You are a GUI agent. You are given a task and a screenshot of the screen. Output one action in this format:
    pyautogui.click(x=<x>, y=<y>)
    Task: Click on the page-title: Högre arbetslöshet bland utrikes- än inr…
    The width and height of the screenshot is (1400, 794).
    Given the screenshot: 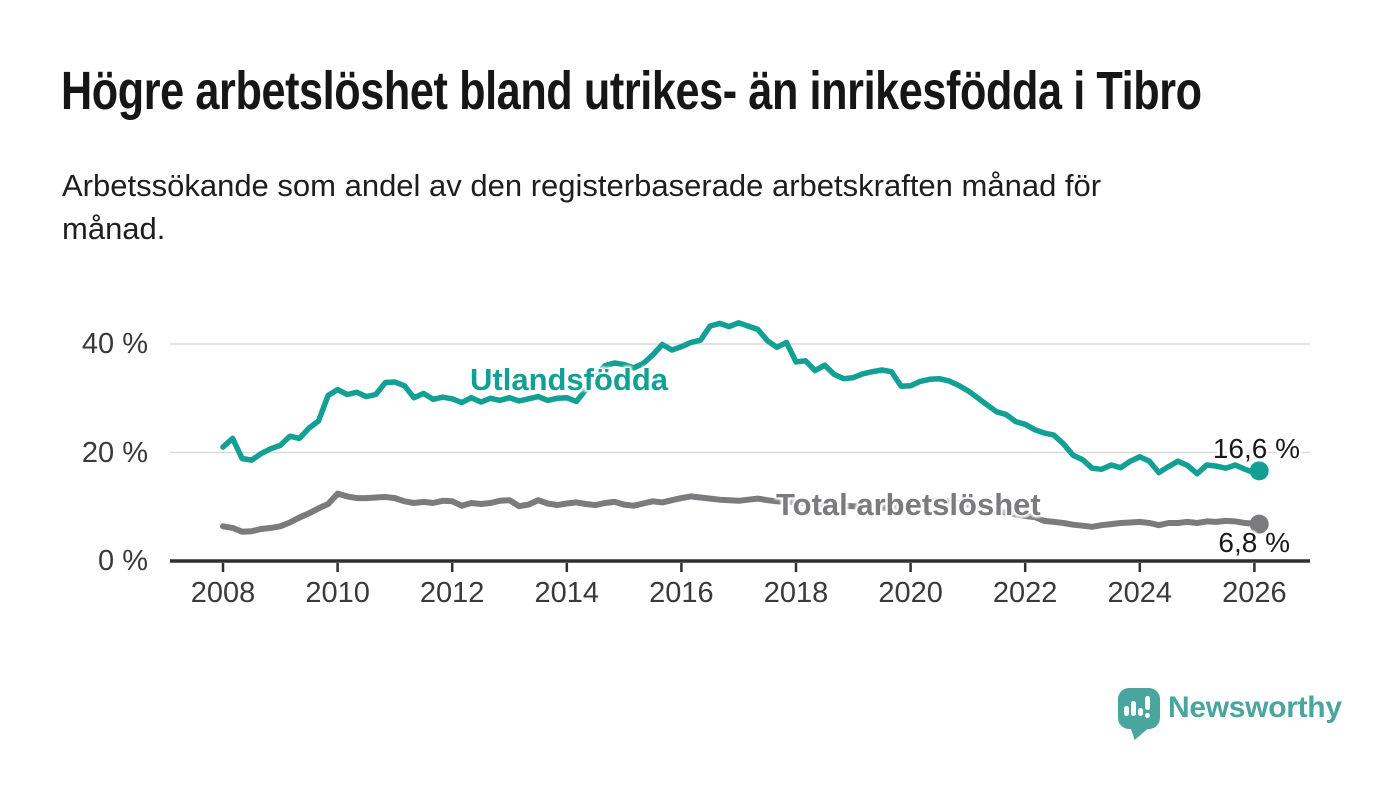 What is the action you would take?
    pyautogui.click(x=631, y=91)
    